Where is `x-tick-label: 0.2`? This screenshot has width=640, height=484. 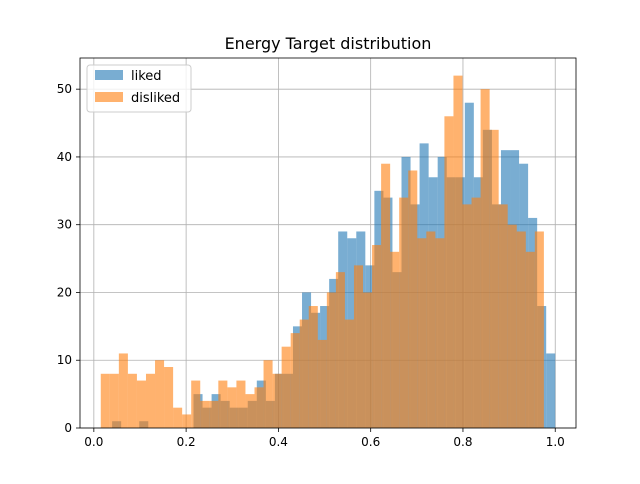
x-tick-label: 0.2 is located at coordinates (186, 442).